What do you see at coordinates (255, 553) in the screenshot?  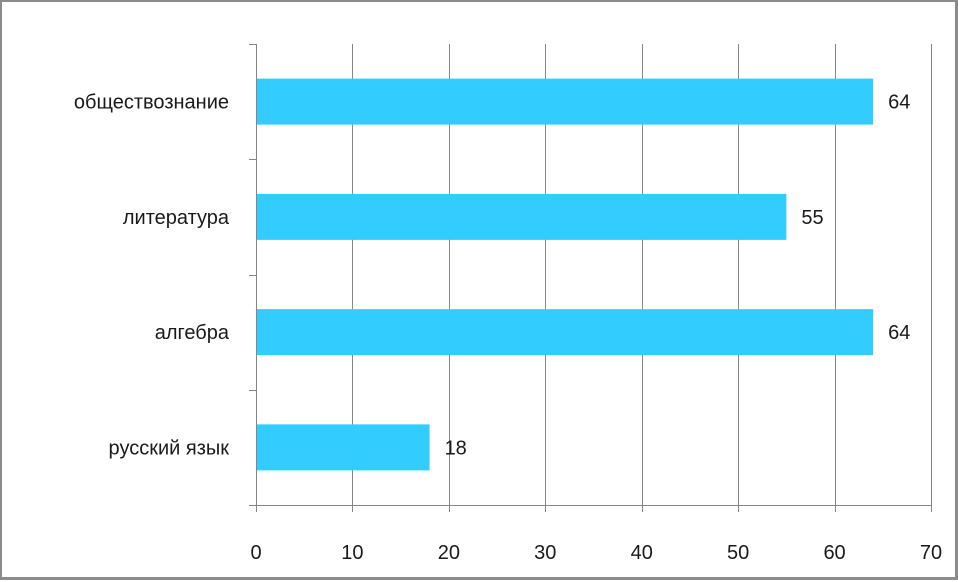 I see `x-tick-label: 0` at bounding box center [255, 553].